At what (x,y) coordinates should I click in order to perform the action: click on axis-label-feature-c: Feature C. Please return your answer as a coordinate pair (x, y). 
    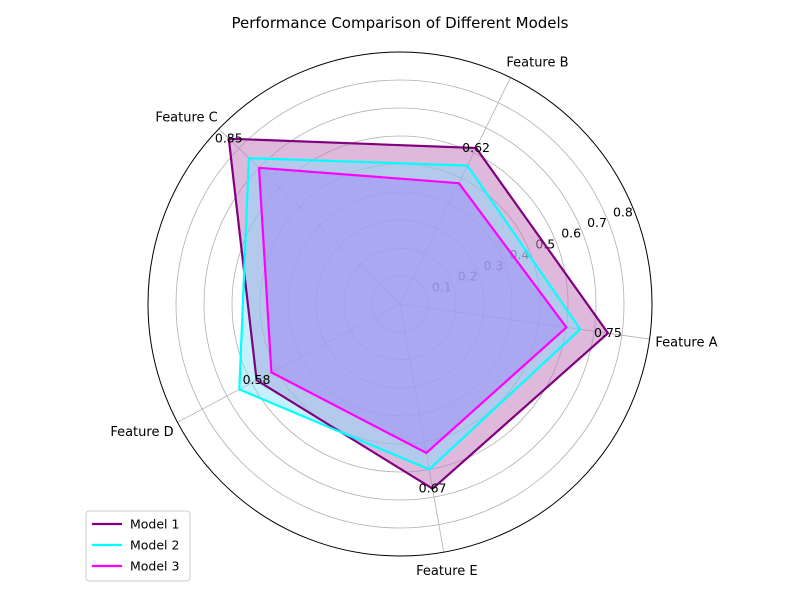
    Looking at the image, I should click on (186, 117).